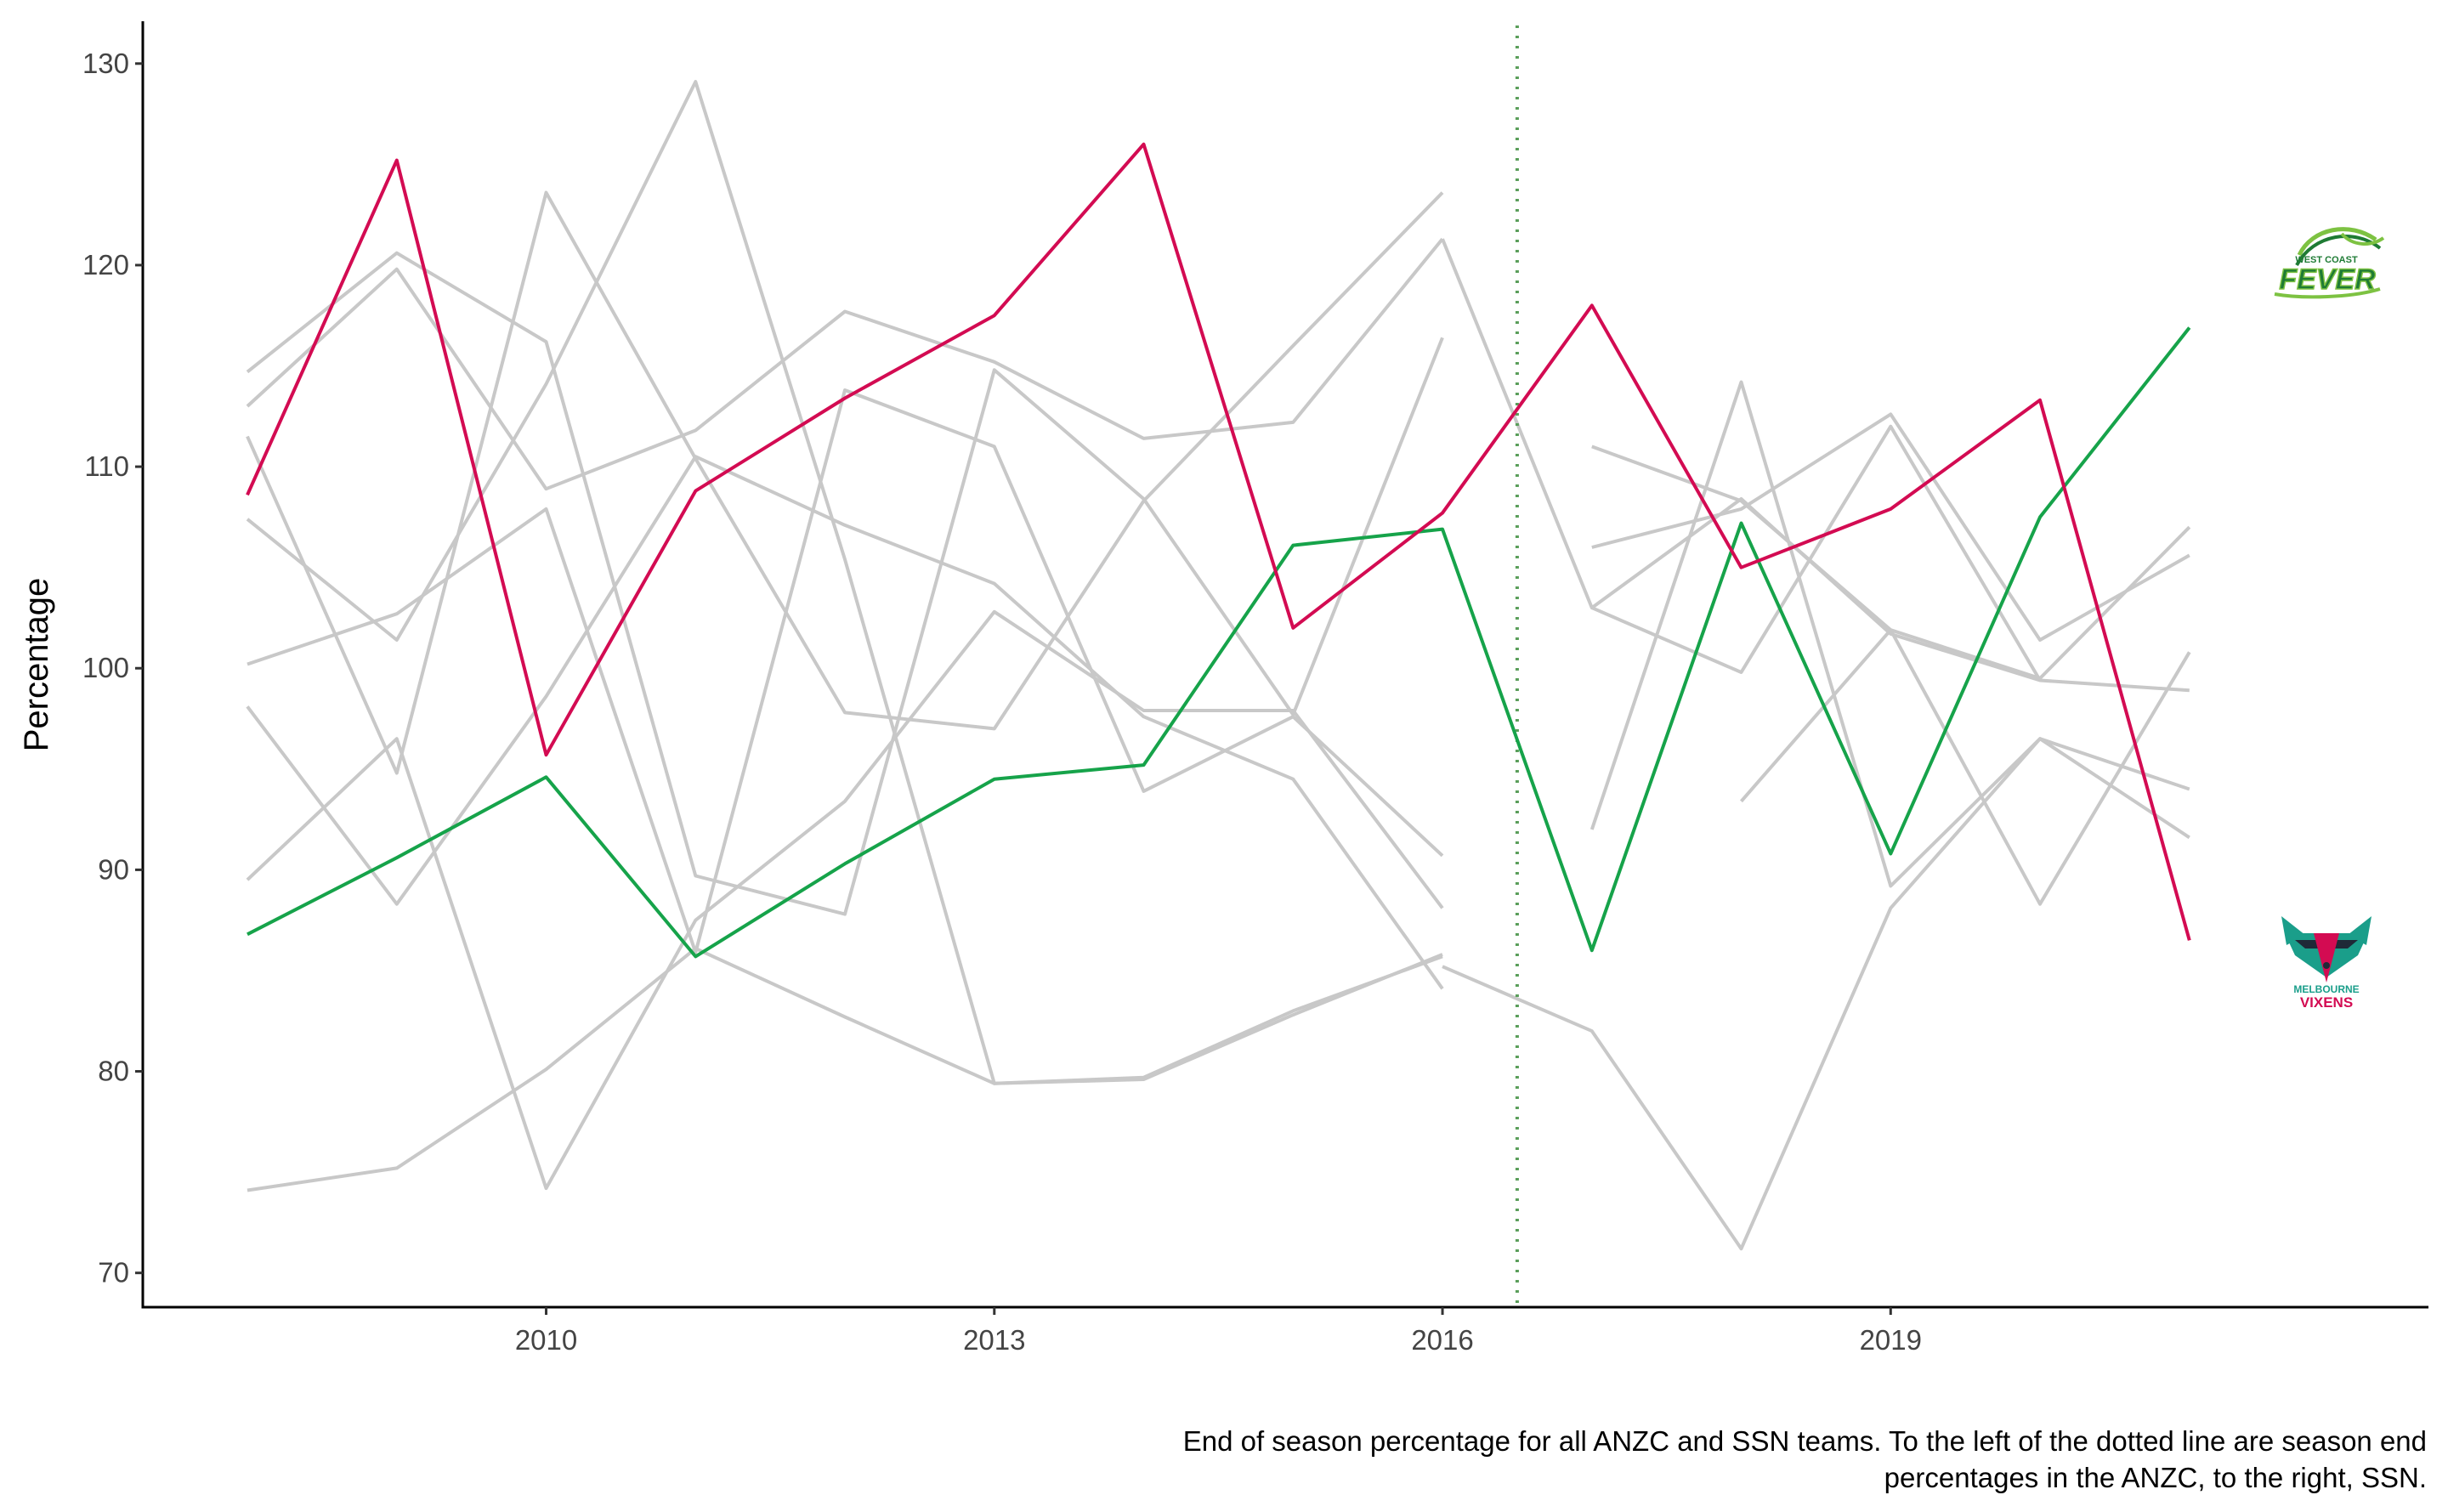 This screenshot has height=1512, width=2448. Describe the element at coordinates (113, 1272) in the screenshot. I see `y-tick-label: 70` at that location.